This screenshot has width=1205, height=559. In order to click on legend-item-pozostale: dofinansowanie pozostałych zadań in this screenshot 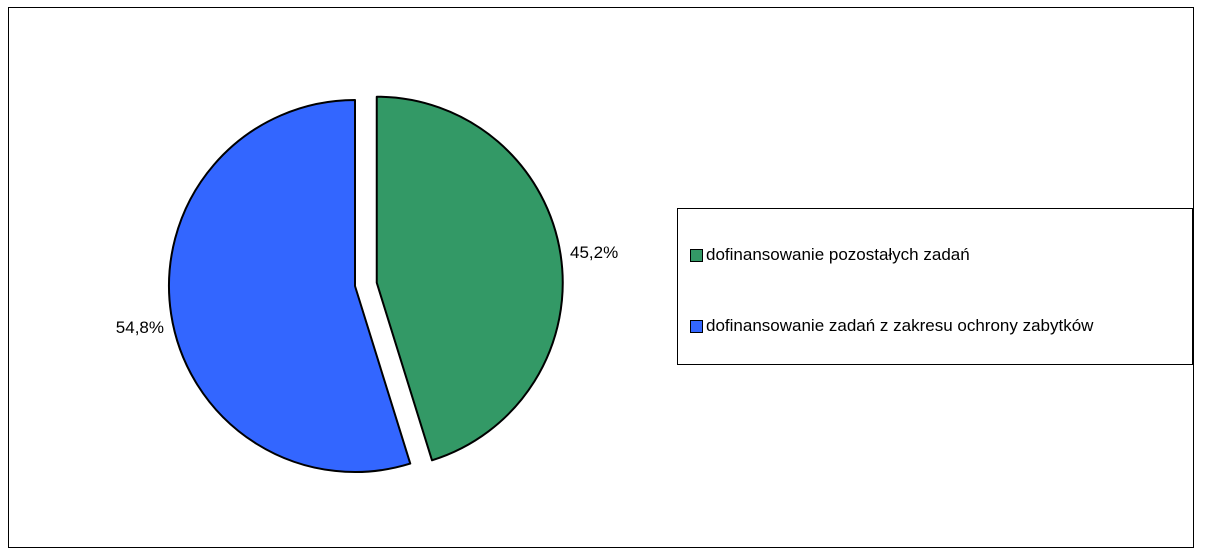, I will do `click(830, 255)`.